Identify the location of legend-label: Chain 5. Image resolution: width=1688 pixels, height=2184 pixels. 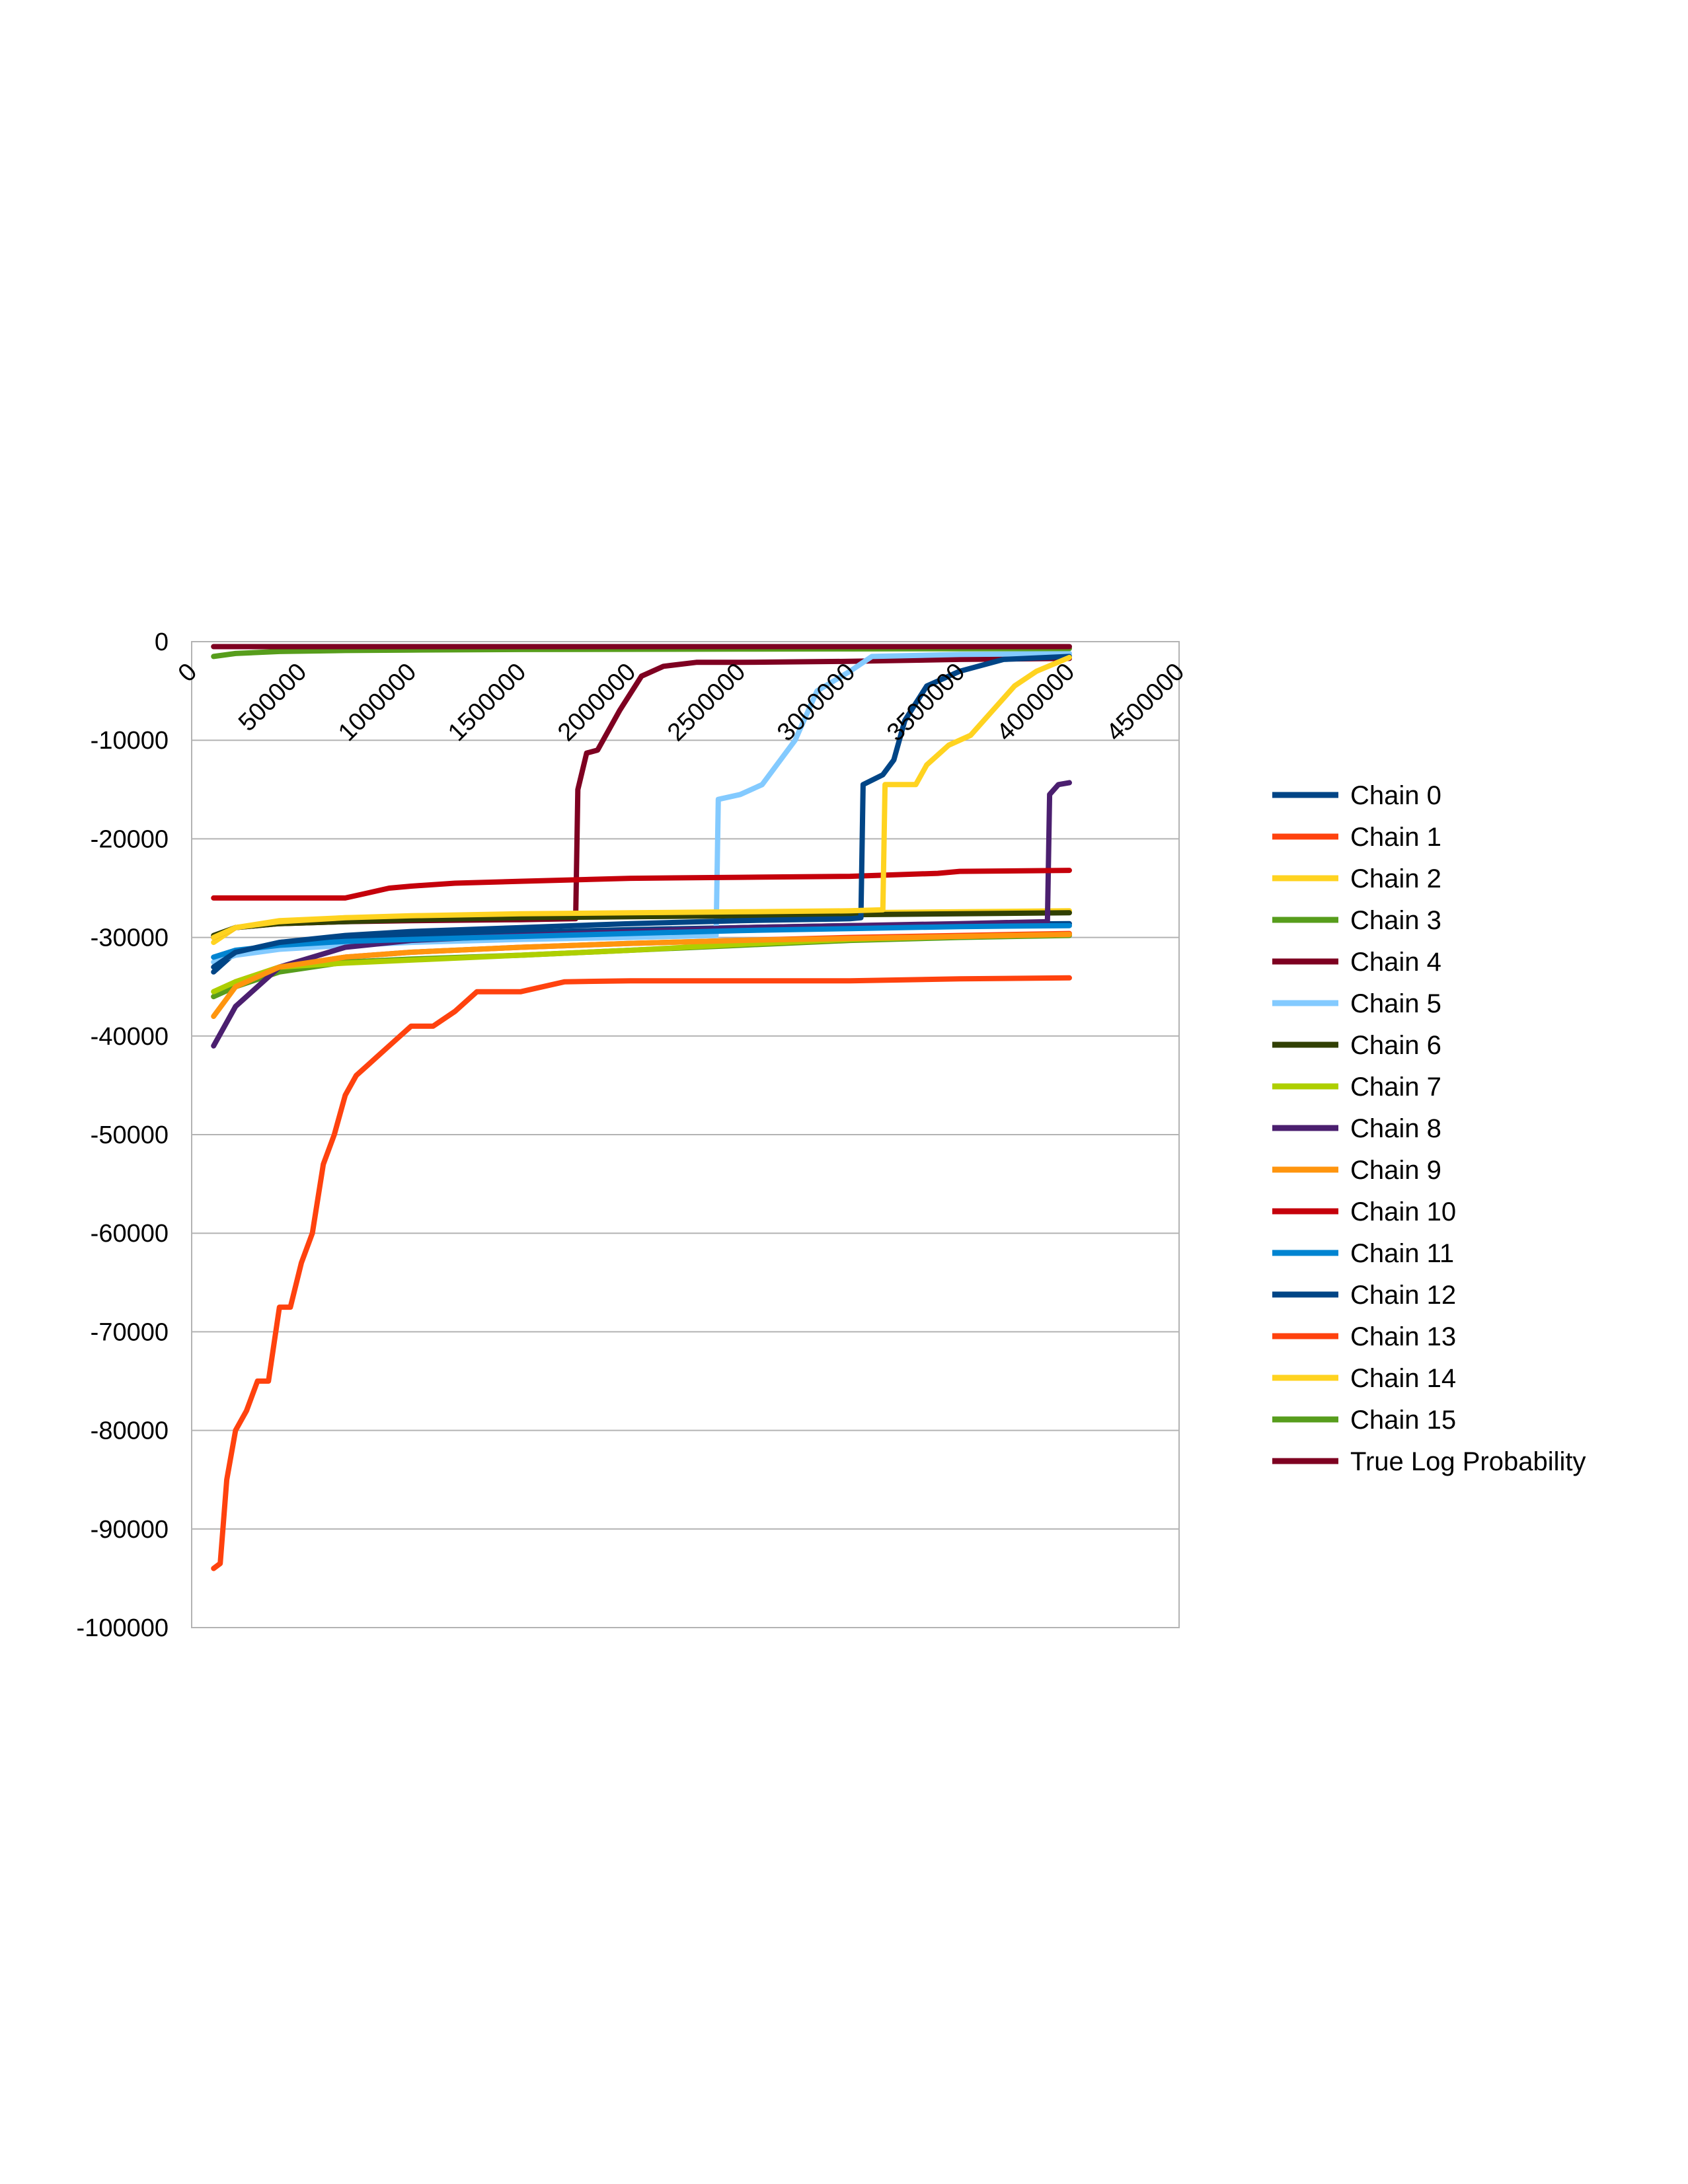
(1395, 1004).